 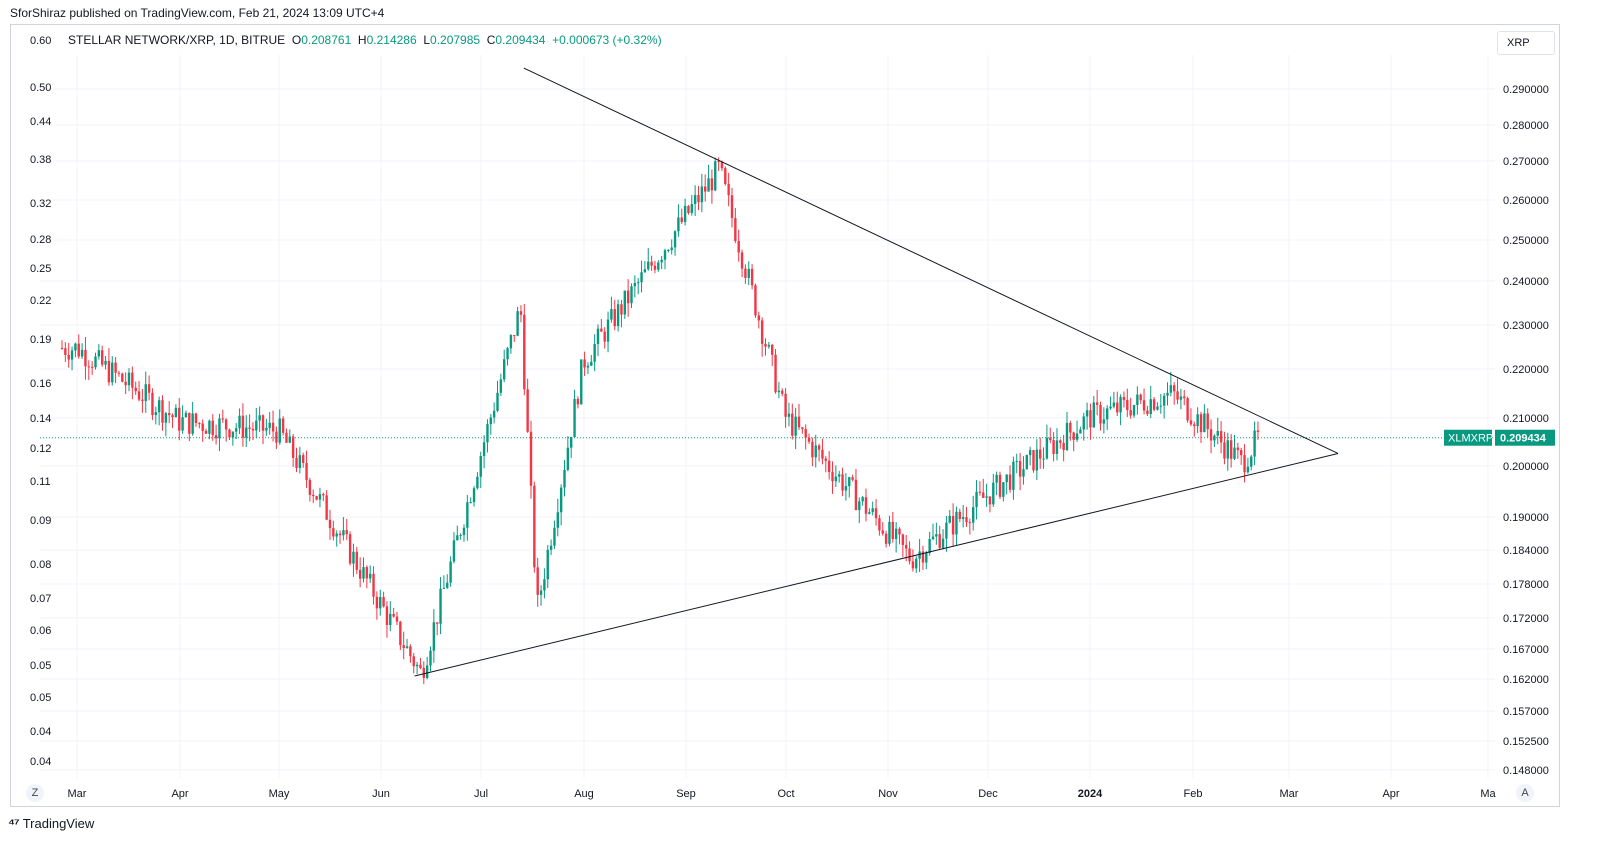 What do you see at coordinates (481, 794) in the screenshot?
I see `time-axis-tick: Jul` at bounding box center [481, 794].